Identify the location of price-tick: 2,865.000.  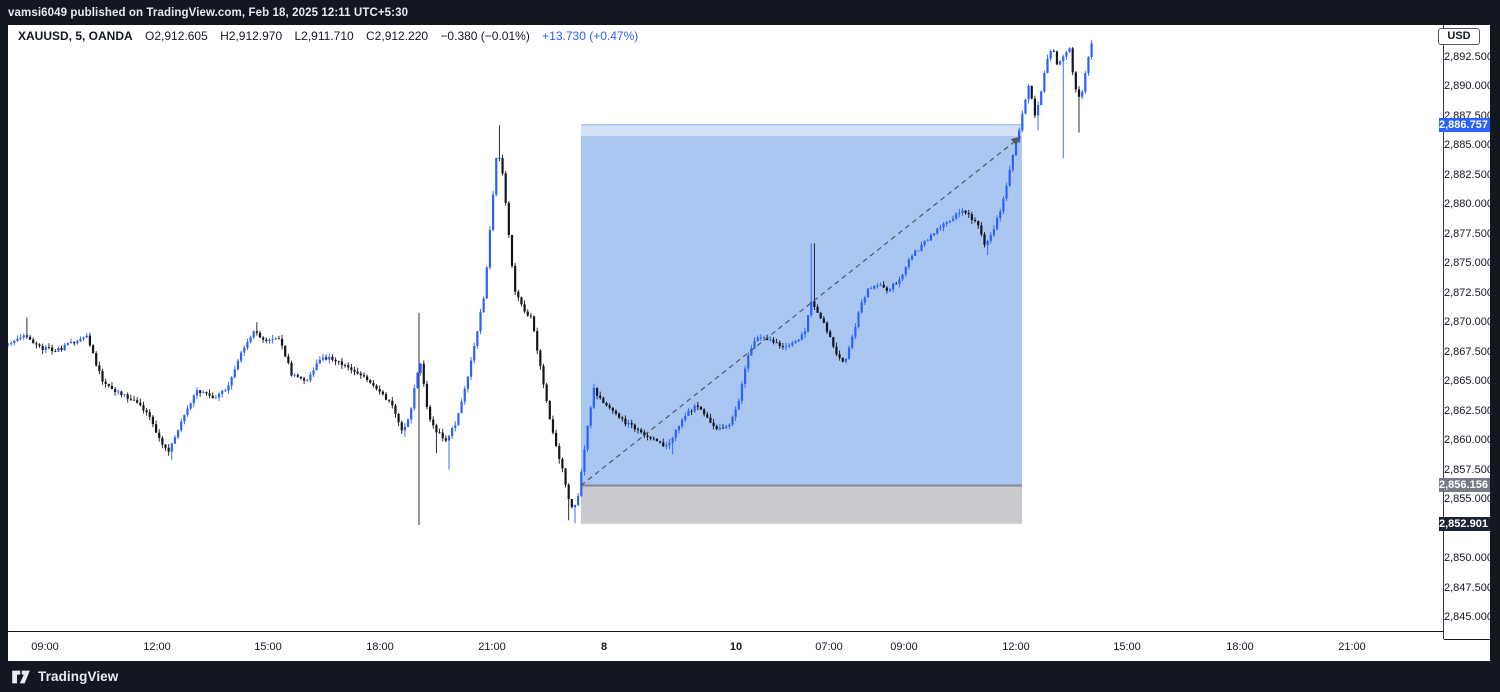
(1468, 381).